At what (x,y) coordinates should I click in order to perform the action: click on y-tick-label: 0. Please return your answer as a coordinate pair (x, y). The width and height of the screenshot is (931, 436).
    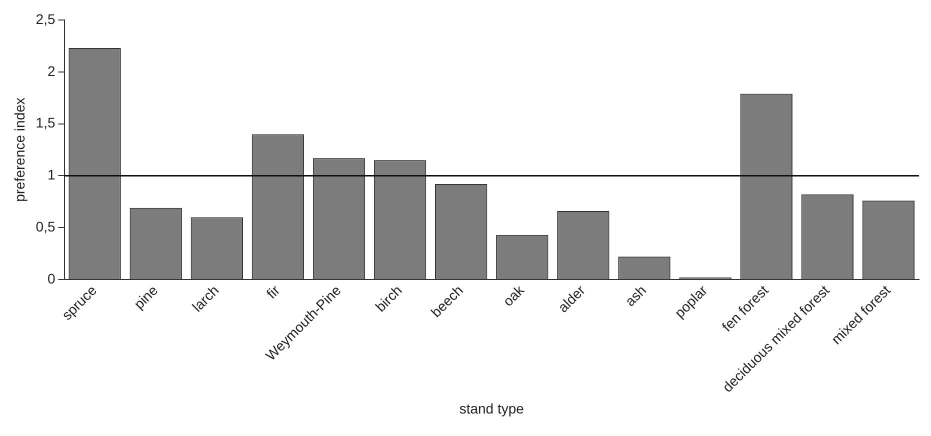
    Looking at the image, I should click on (51, 278).